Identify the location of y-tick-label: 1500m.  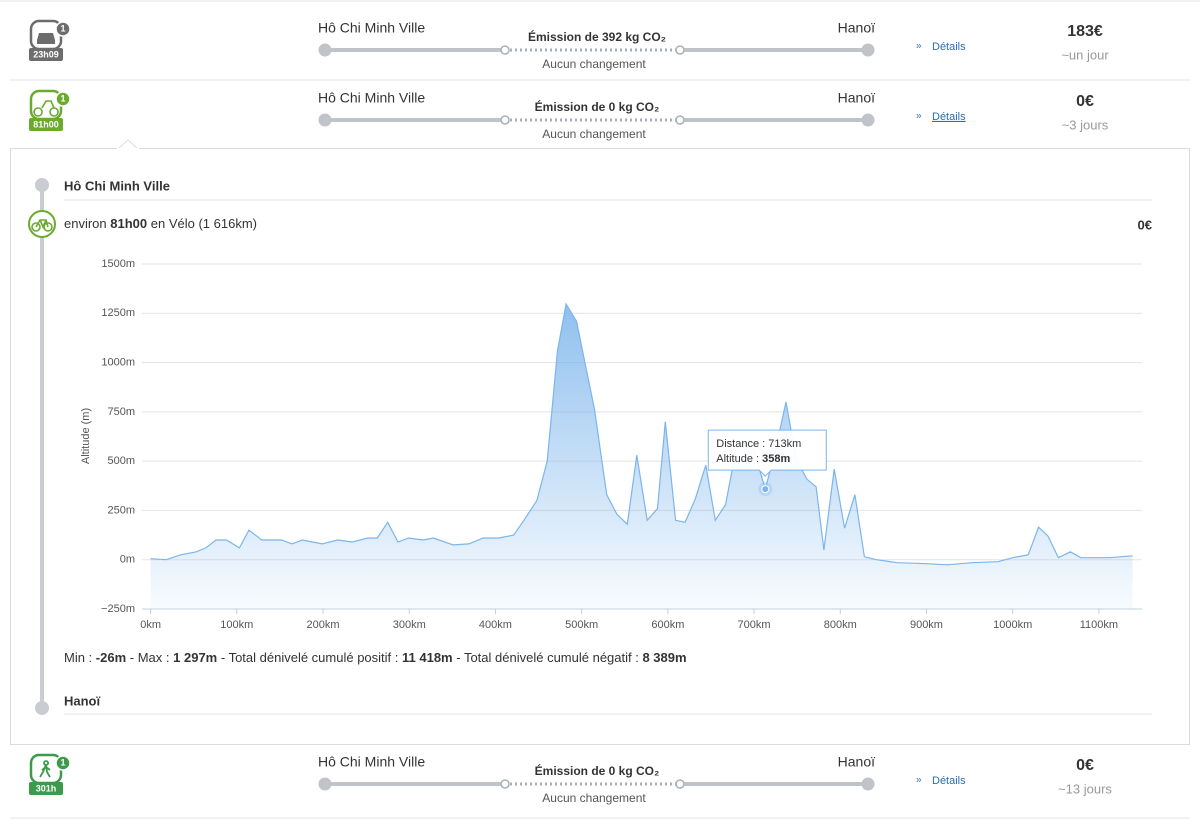
(118, 264).